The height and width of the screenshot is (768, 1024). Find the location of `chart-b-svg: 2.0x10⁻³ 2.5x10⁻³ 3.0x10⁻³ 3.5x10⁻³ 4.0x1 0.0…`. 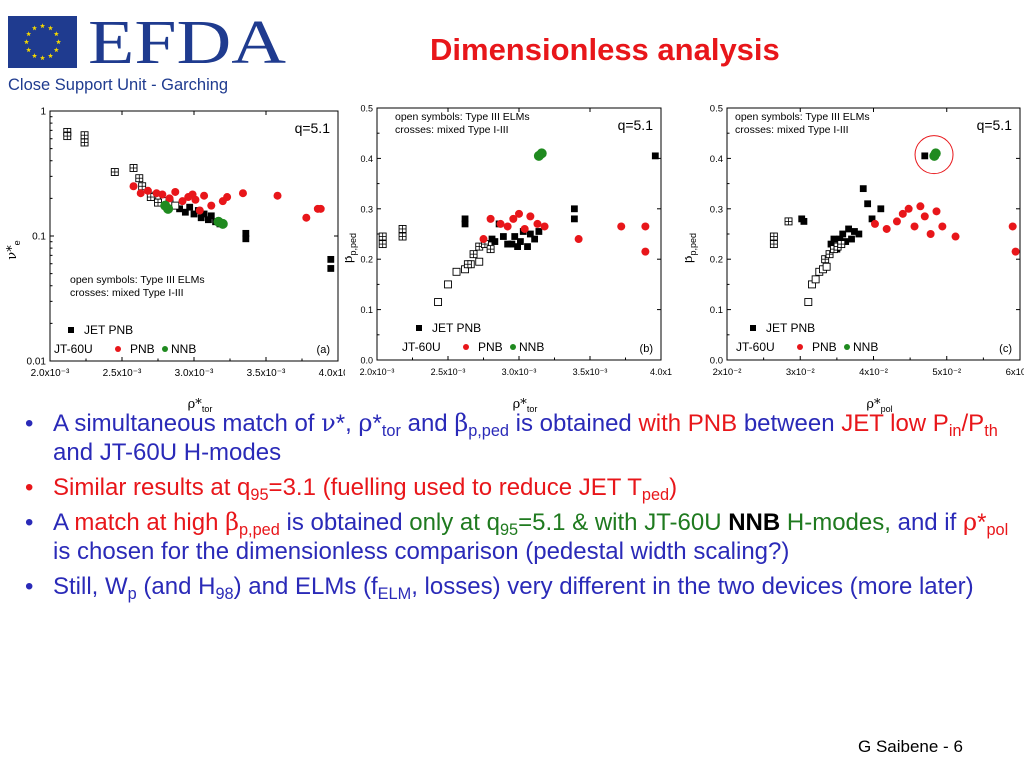

chart-b-svg: 2.0x10⁻³ 2.5x10⁻³ 3.0x10⁻³ 3.5x10⁻³ 4.0x1 0.0… is located at coordinates (508, 259).